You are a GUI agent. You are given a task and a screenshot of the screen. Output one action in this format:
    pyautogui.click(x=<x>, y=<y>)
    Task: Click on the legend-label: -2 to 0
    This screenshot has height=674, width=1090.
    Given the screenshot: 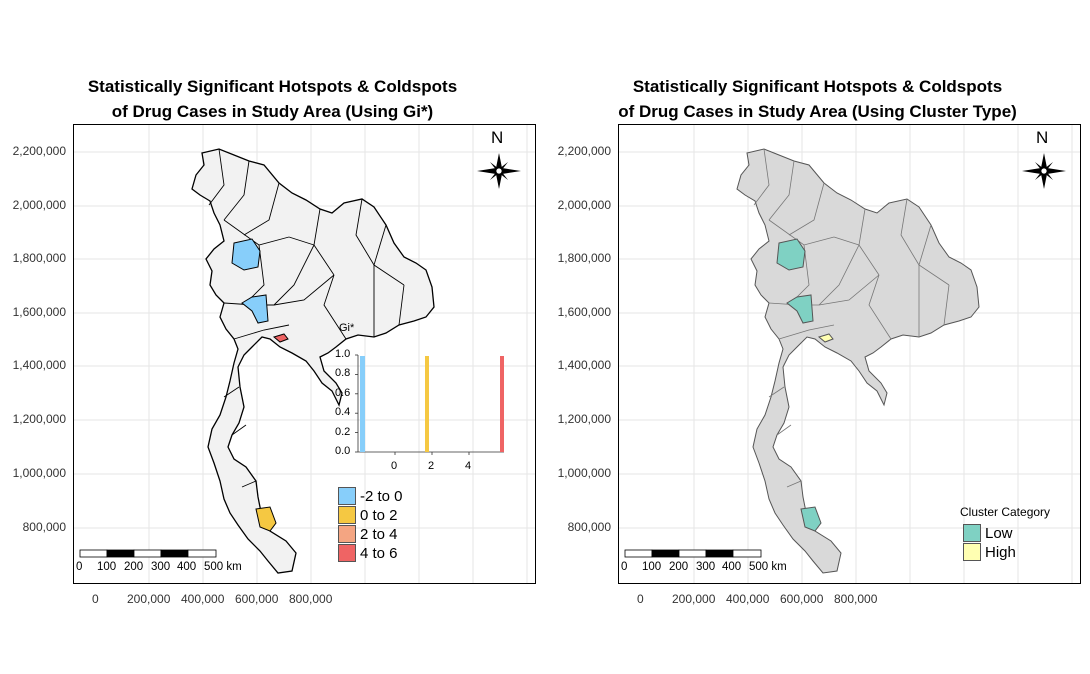 What is the action you would take?
    pyautogui.click(x=381, y=496)
    